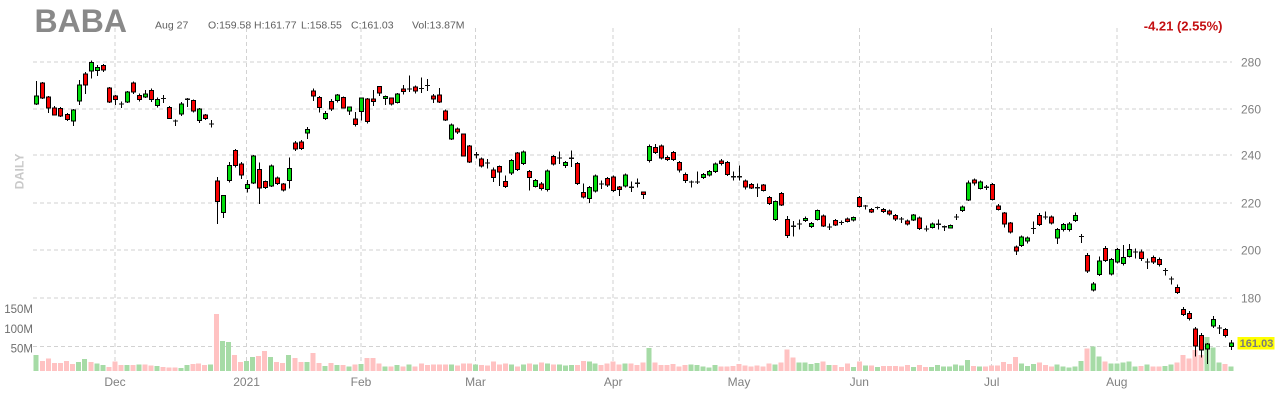  I want to click on svg-text: 180, so click(1251, 299).